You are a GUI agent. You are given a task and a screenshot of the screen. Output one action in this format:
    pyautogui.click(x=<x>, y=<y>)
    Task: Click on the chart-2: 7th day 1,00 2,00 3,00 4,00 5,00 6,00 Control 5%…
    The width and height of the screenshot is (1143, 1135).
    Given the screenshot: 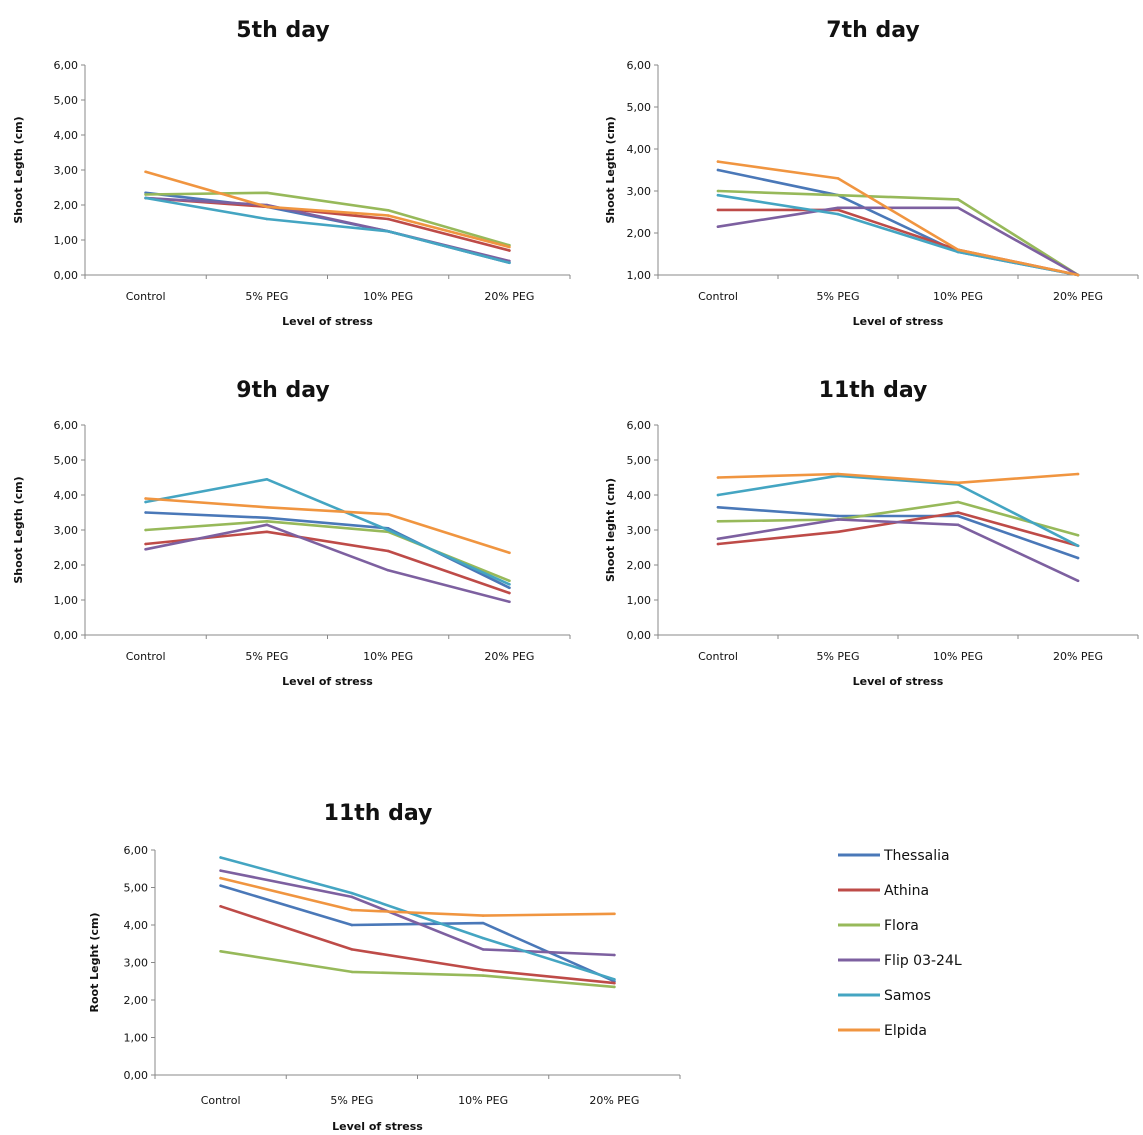 What is the action you would take?
    pyautogui.click(x=871, y=173)
    